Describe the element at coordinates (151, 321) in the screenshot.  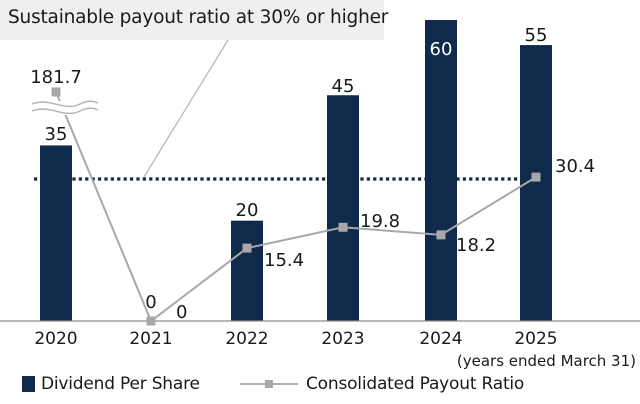
I see `payout-point-2021` at that location.